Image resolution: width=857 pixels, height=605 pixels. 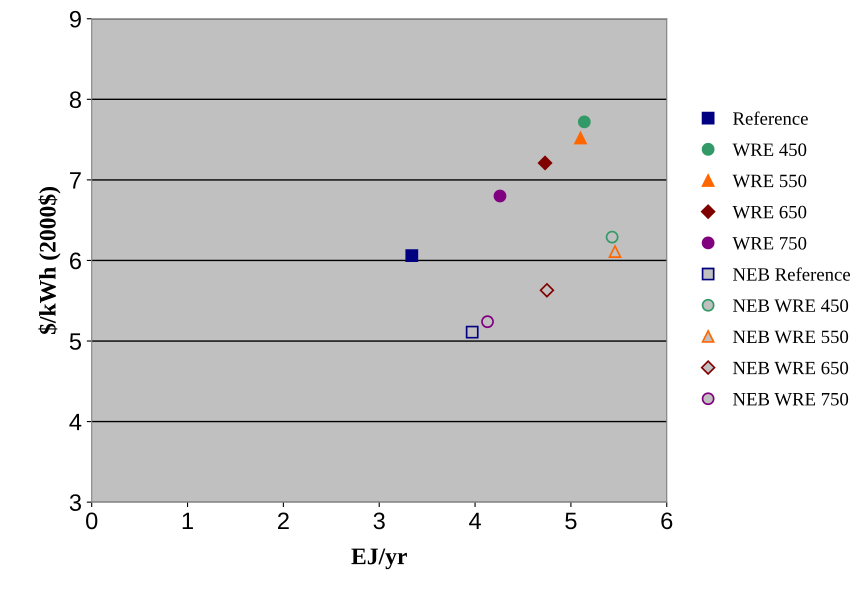 I want to click on legend-label: WRE 650, so click(x=769, y=212).